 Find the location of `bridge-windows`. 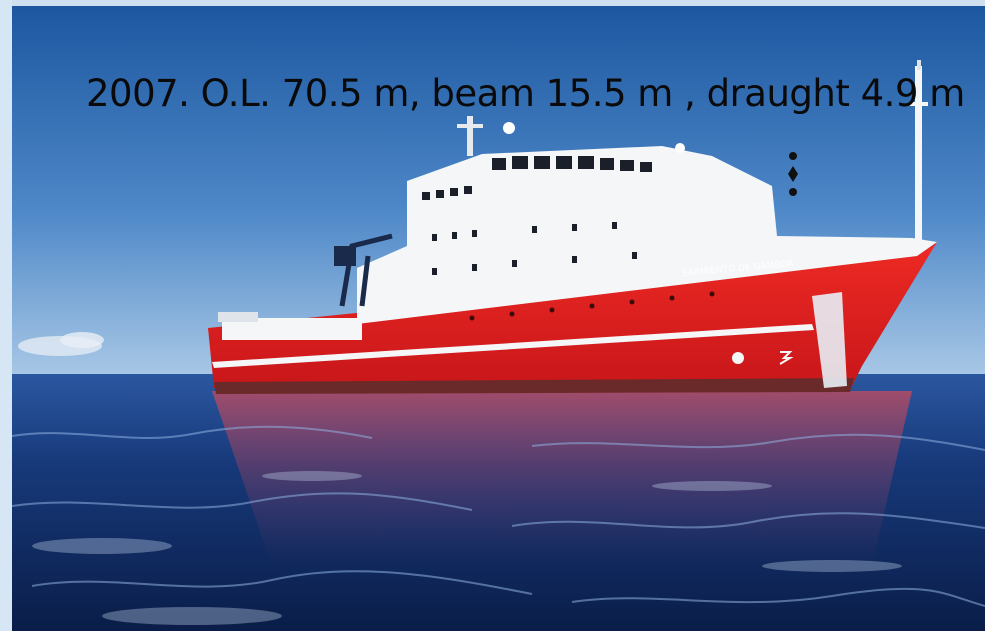

bridge-windows is located at coordinates (572, 164).